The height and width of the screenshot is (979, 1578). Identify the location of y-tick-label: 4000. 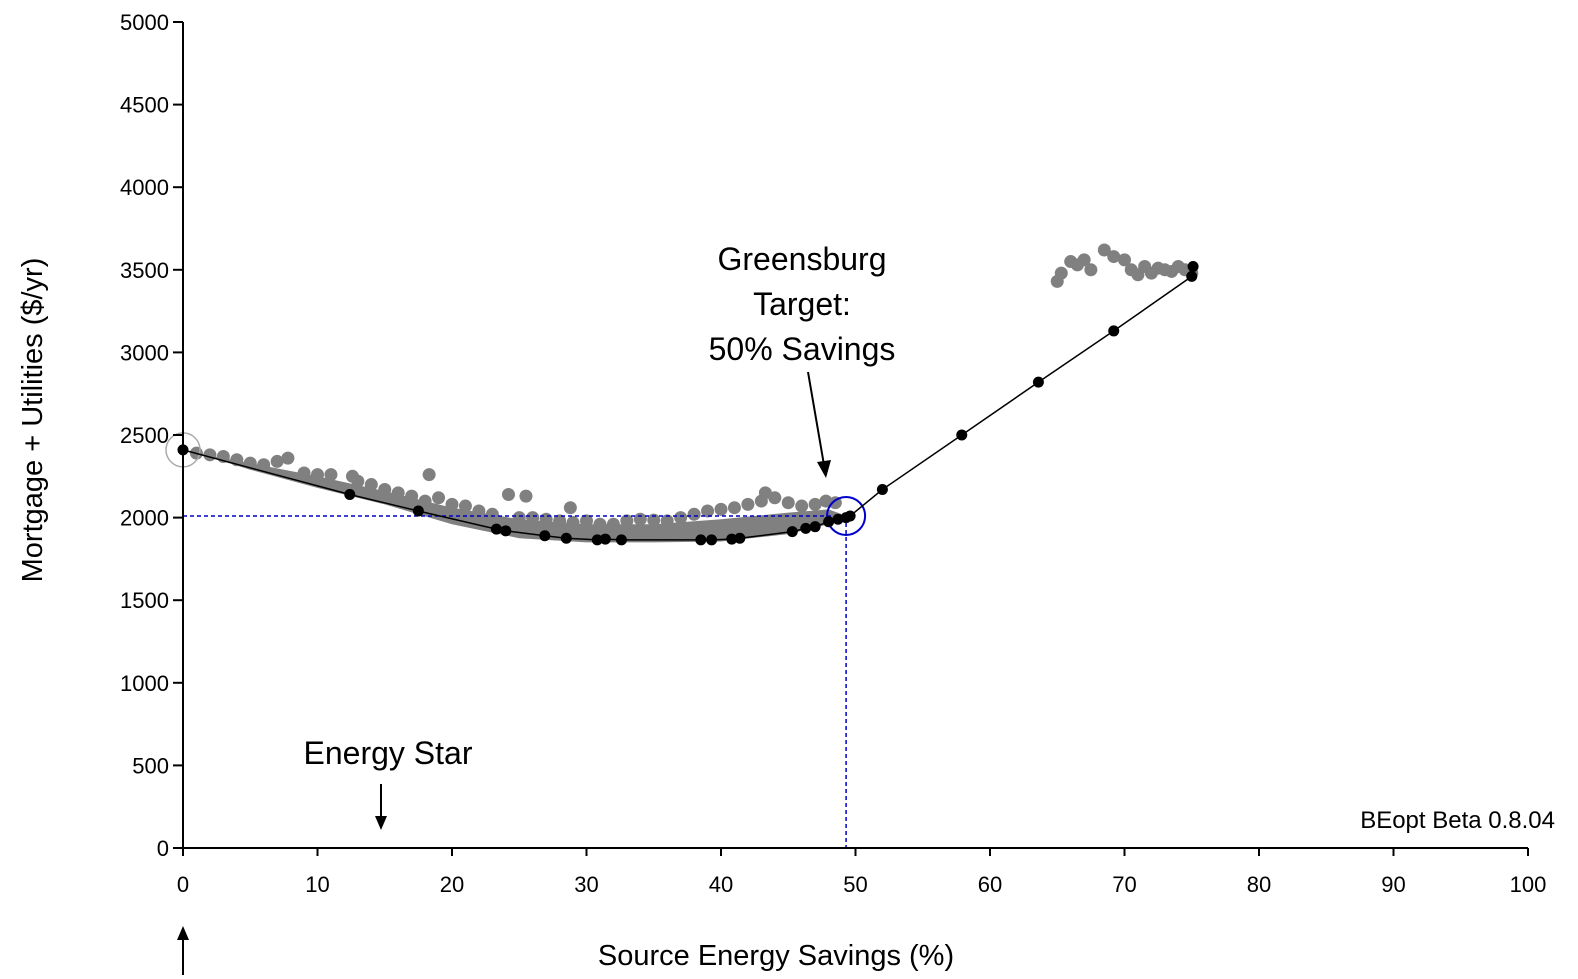
(144, 187).